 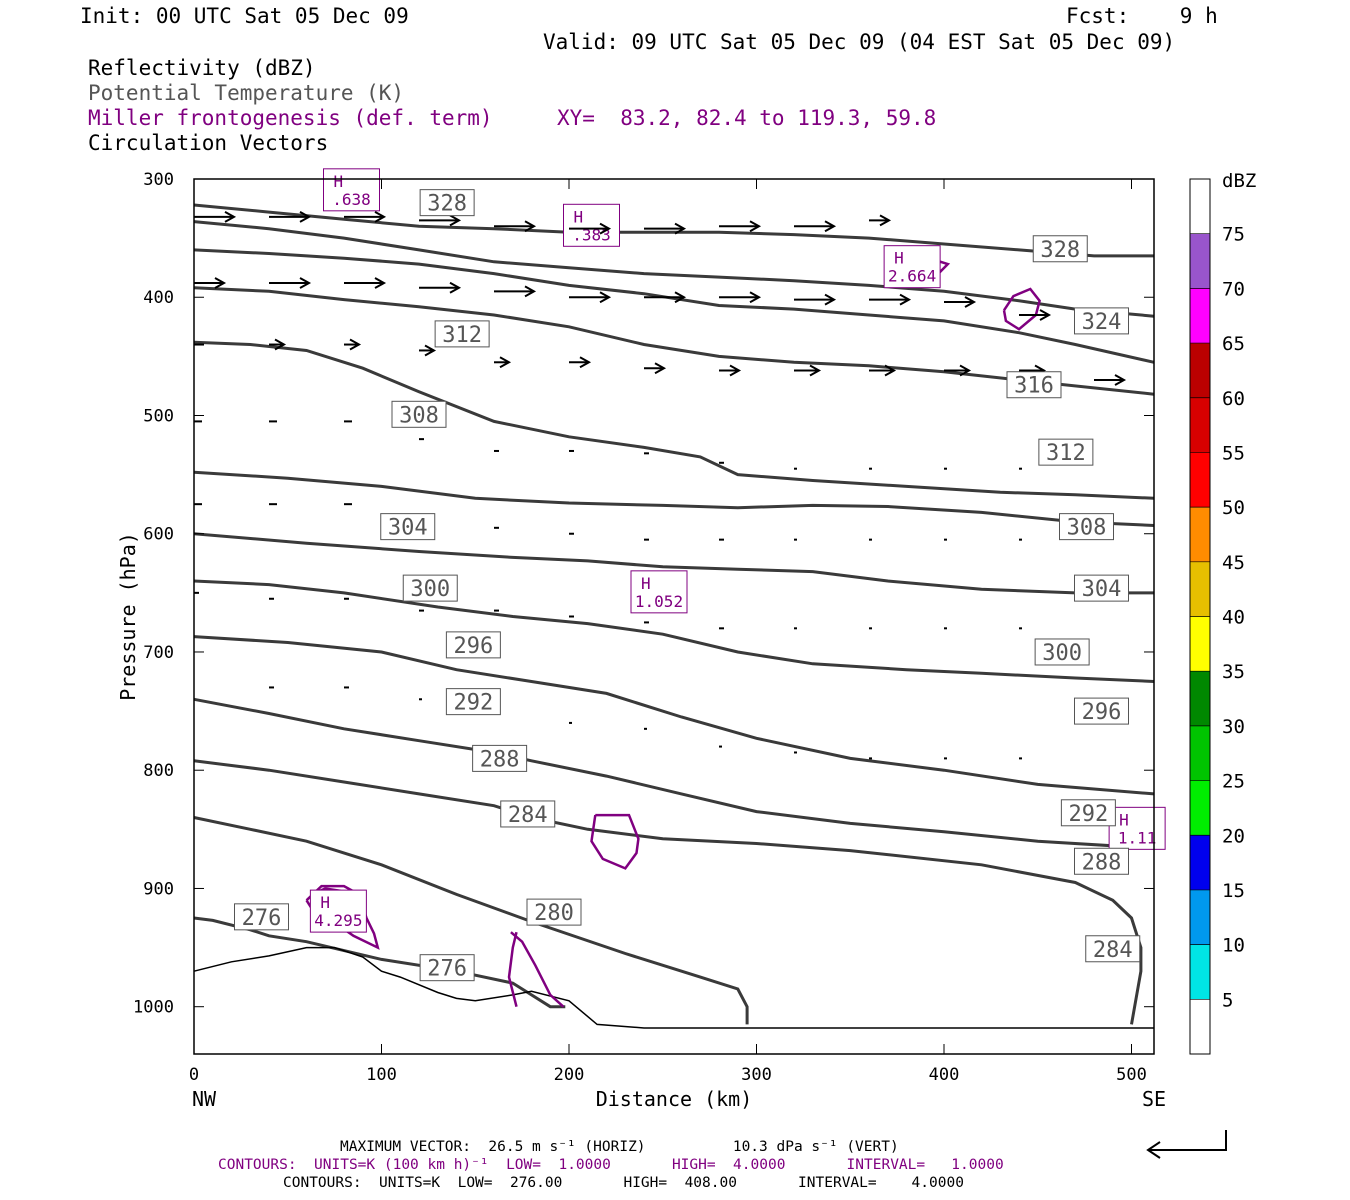 I want to click on theta-label: 284, so click(x=528, y=815).